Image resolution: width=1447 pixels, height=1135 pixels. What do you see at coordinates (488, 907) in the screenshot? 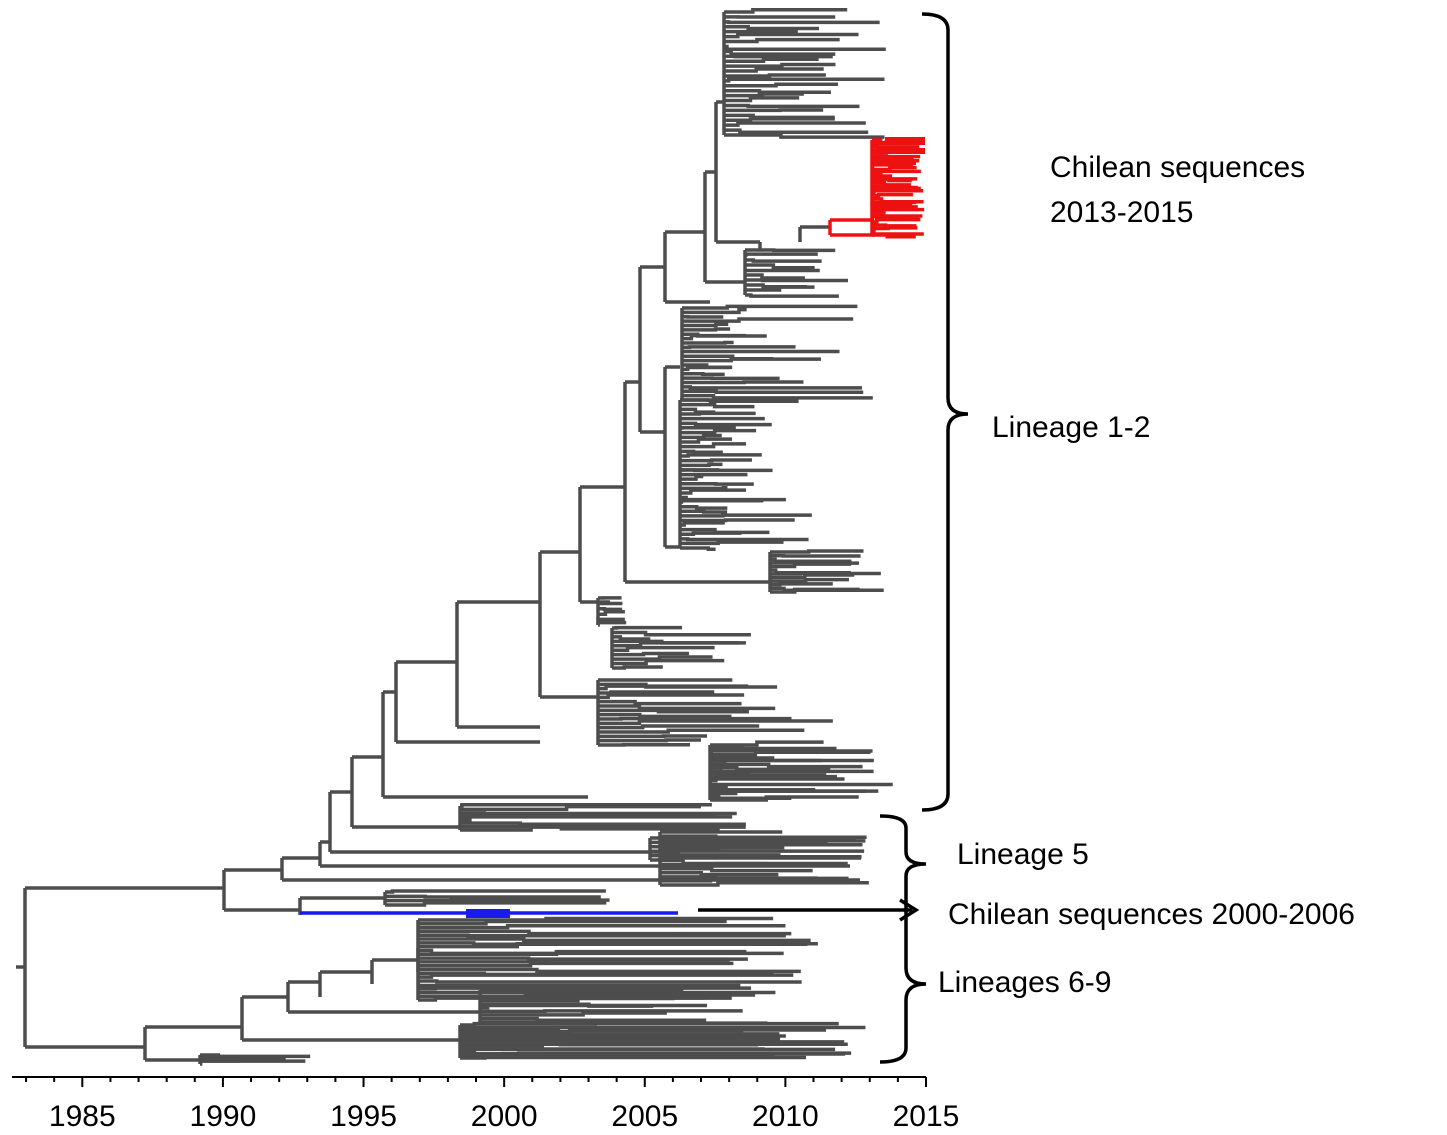
I see `chilean-2000-2006-clade` at bounding box center [488, 907].